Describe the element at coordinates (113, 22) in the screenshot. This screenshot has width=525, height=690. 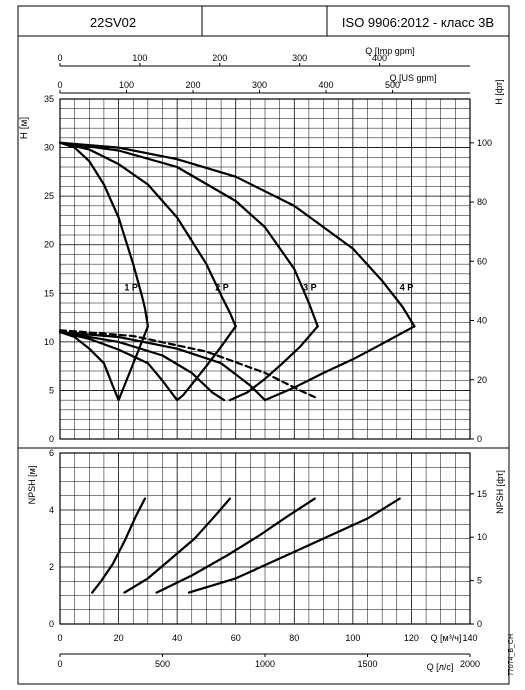
I see `header-model: 22SV02` at that location.